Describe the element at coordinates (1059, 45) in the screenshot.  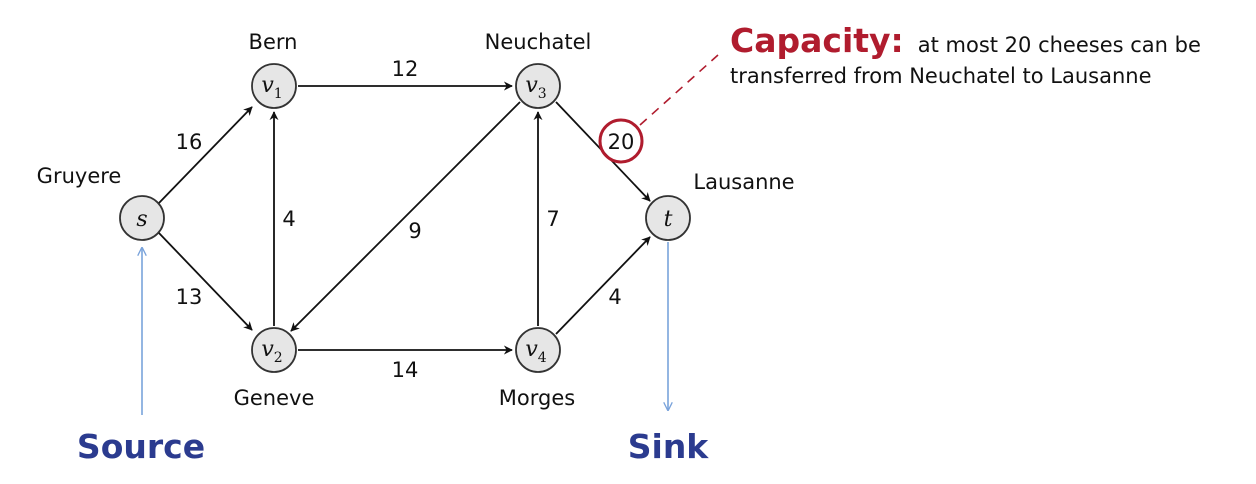
I see `annotation-line-1: at most 20 cheeses can be` at that location.